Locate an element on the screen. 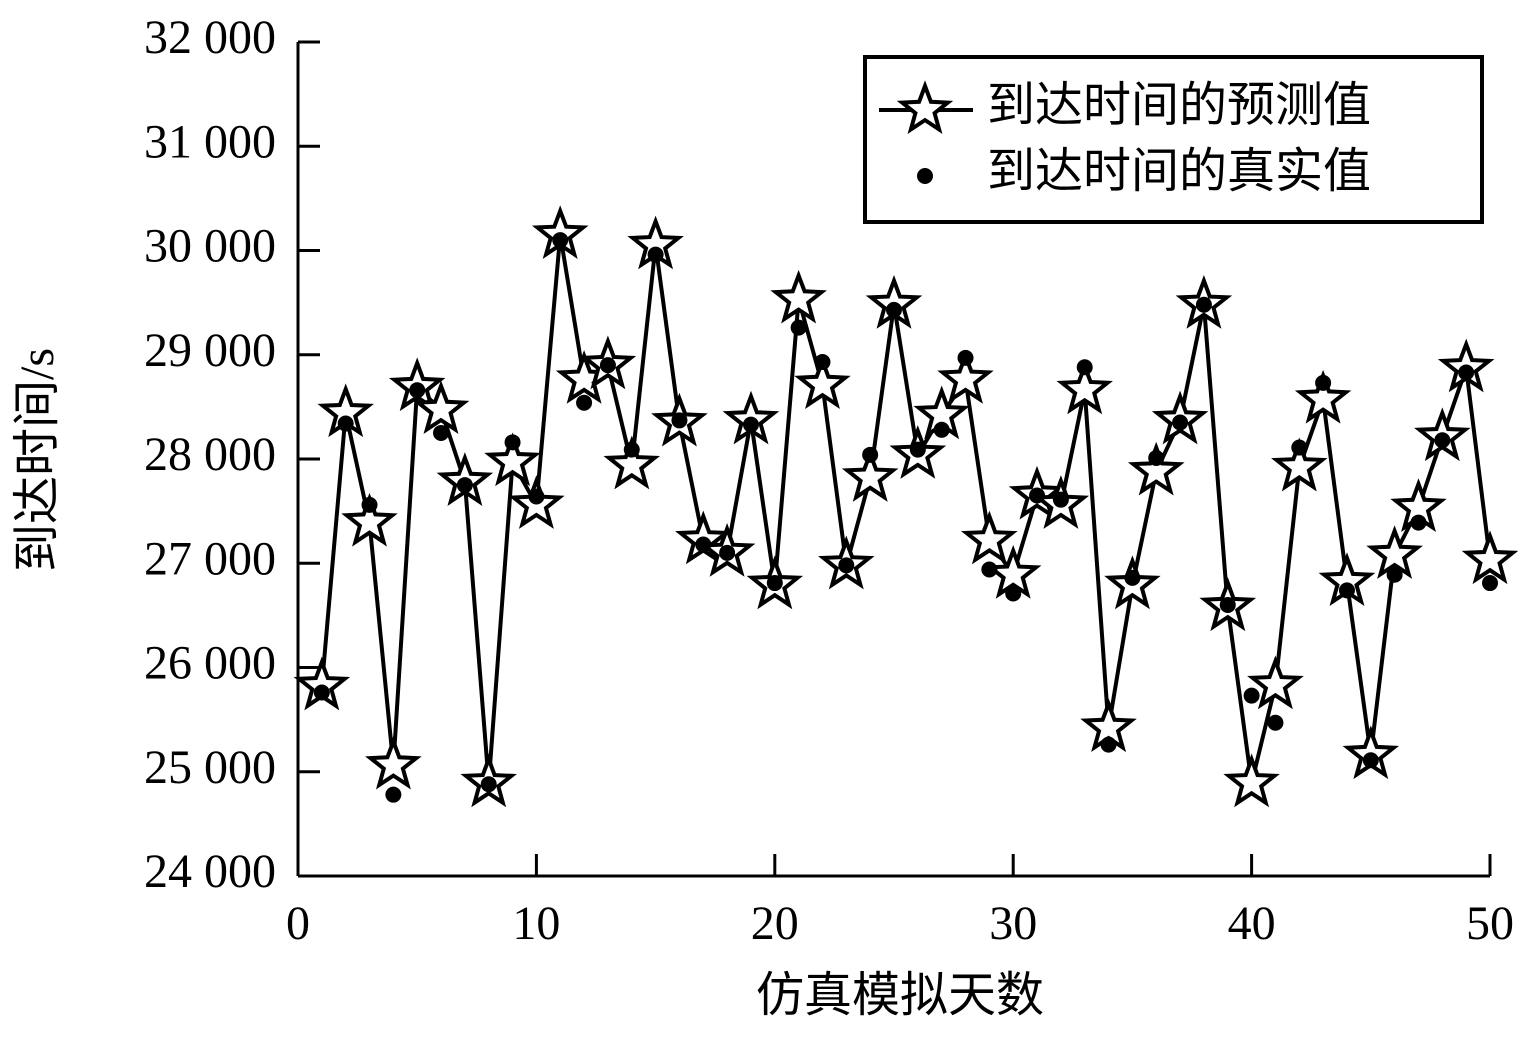 Image resolution: width=1520 pixels, height=1037 pixels. x-tick-label: 50 is located at coordinates (1490, 923).